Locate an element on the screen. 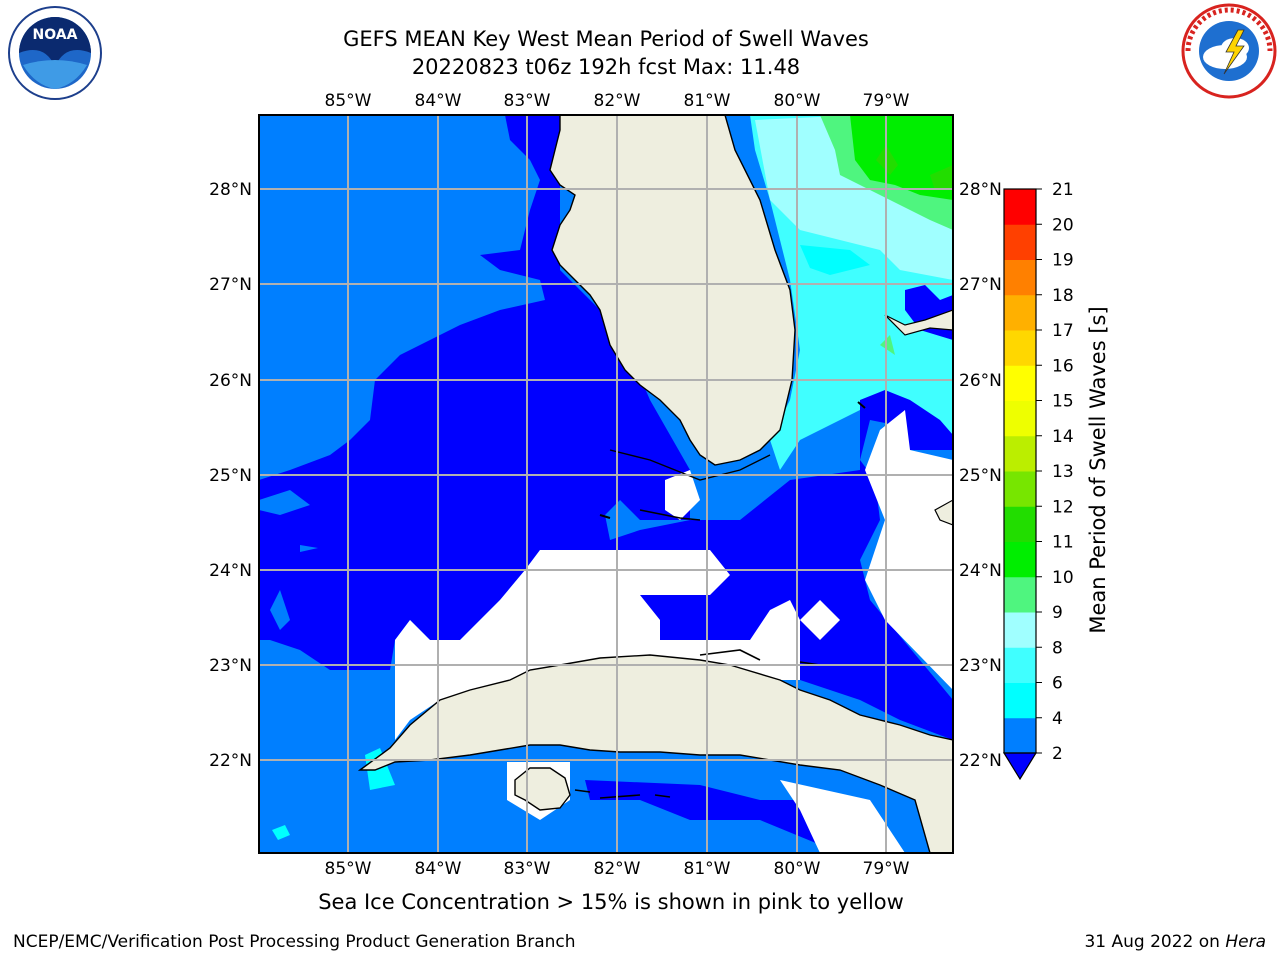  colorbar-tick-label: 9 is located at coordinates (1057, 613).